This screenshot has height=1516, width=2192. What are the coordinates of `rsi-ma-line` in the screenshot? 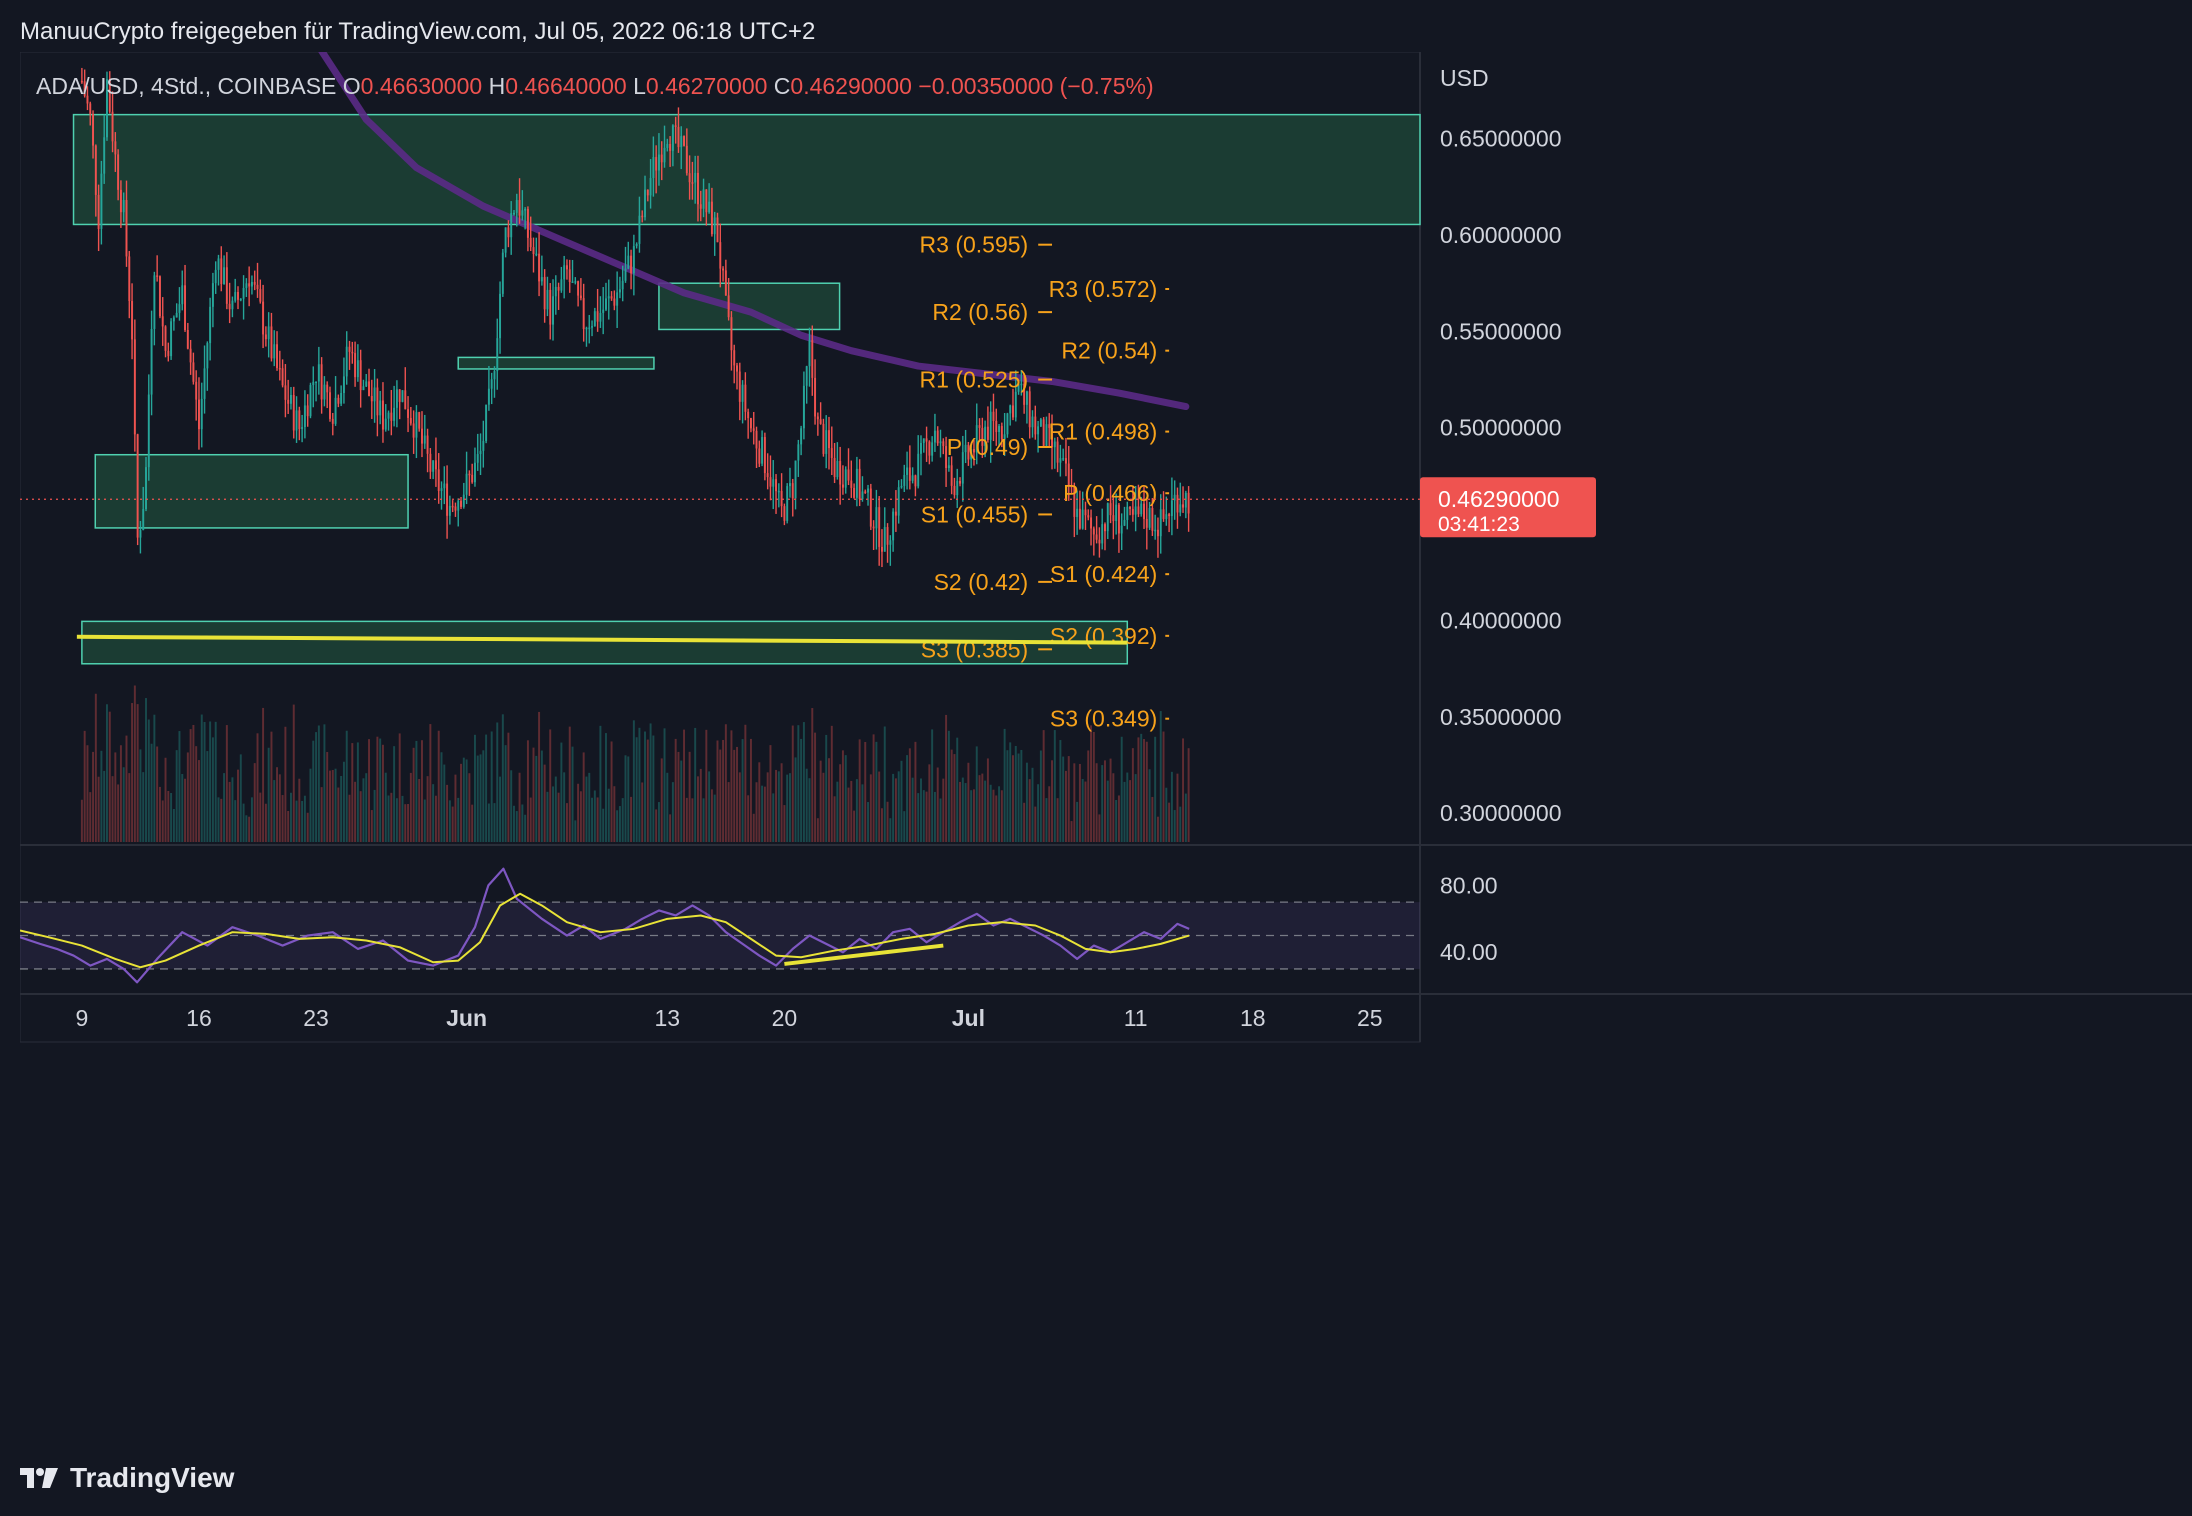 It's located at (604, 930).